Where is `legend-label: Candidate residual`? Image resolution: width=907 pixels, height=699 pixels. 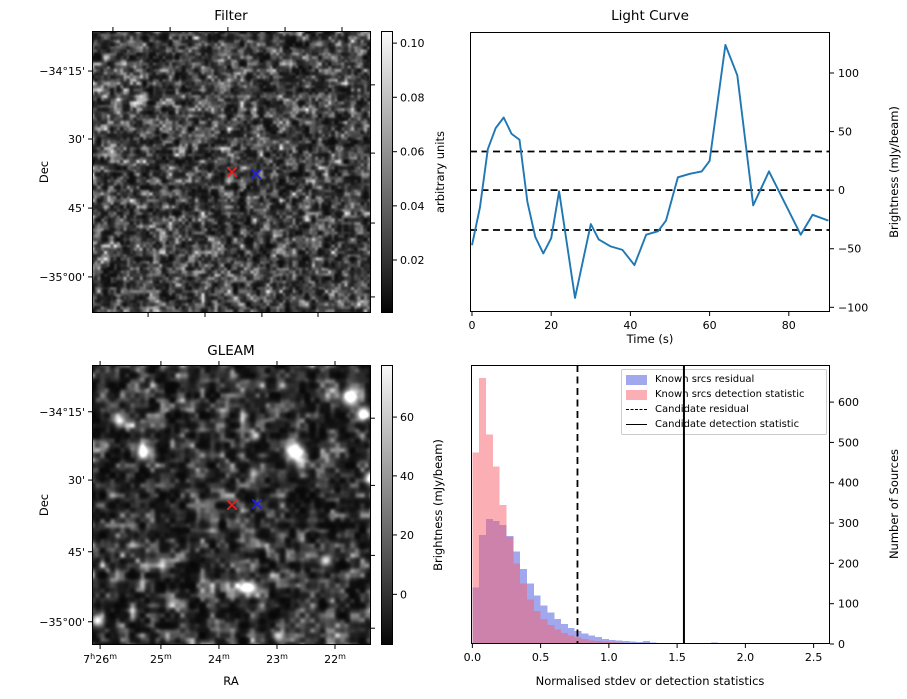 legend-label: Candidate residual is located at coordinates (702, 409).